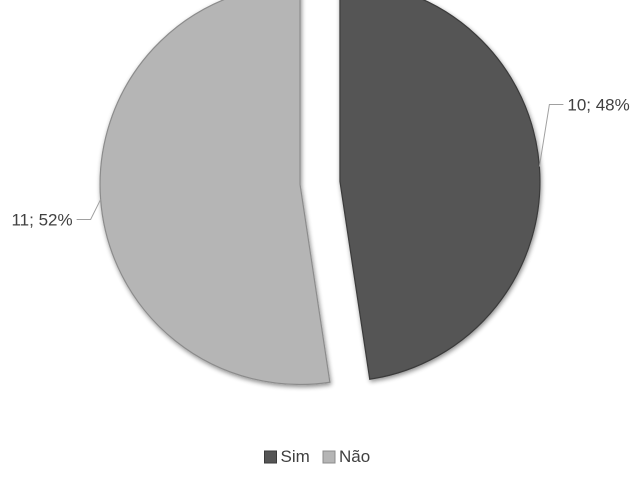 This screenshot has width=632, height=477. What do you see at coordinates (317, 456) in the screenshot?
I see `legend: Sim Não` at bounding box center [317, 456].